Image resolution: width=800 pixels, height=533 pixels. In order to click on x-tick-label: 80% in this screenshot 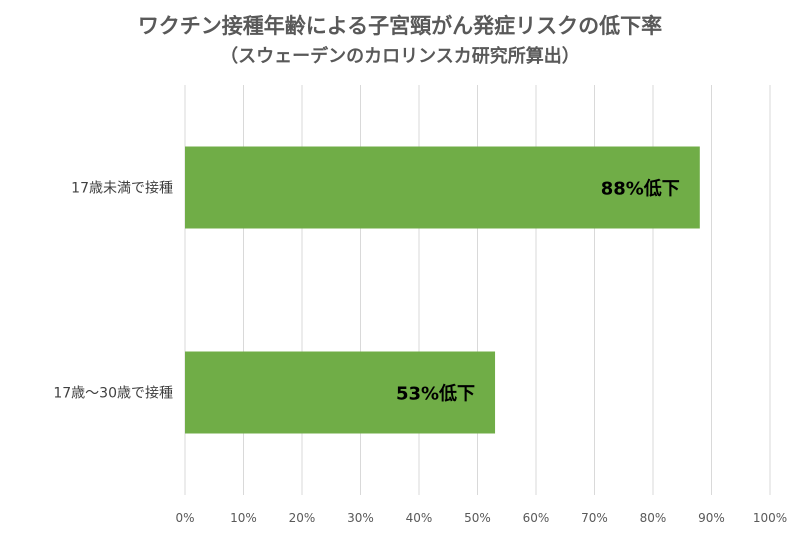, I will do `click(653, 518)`.